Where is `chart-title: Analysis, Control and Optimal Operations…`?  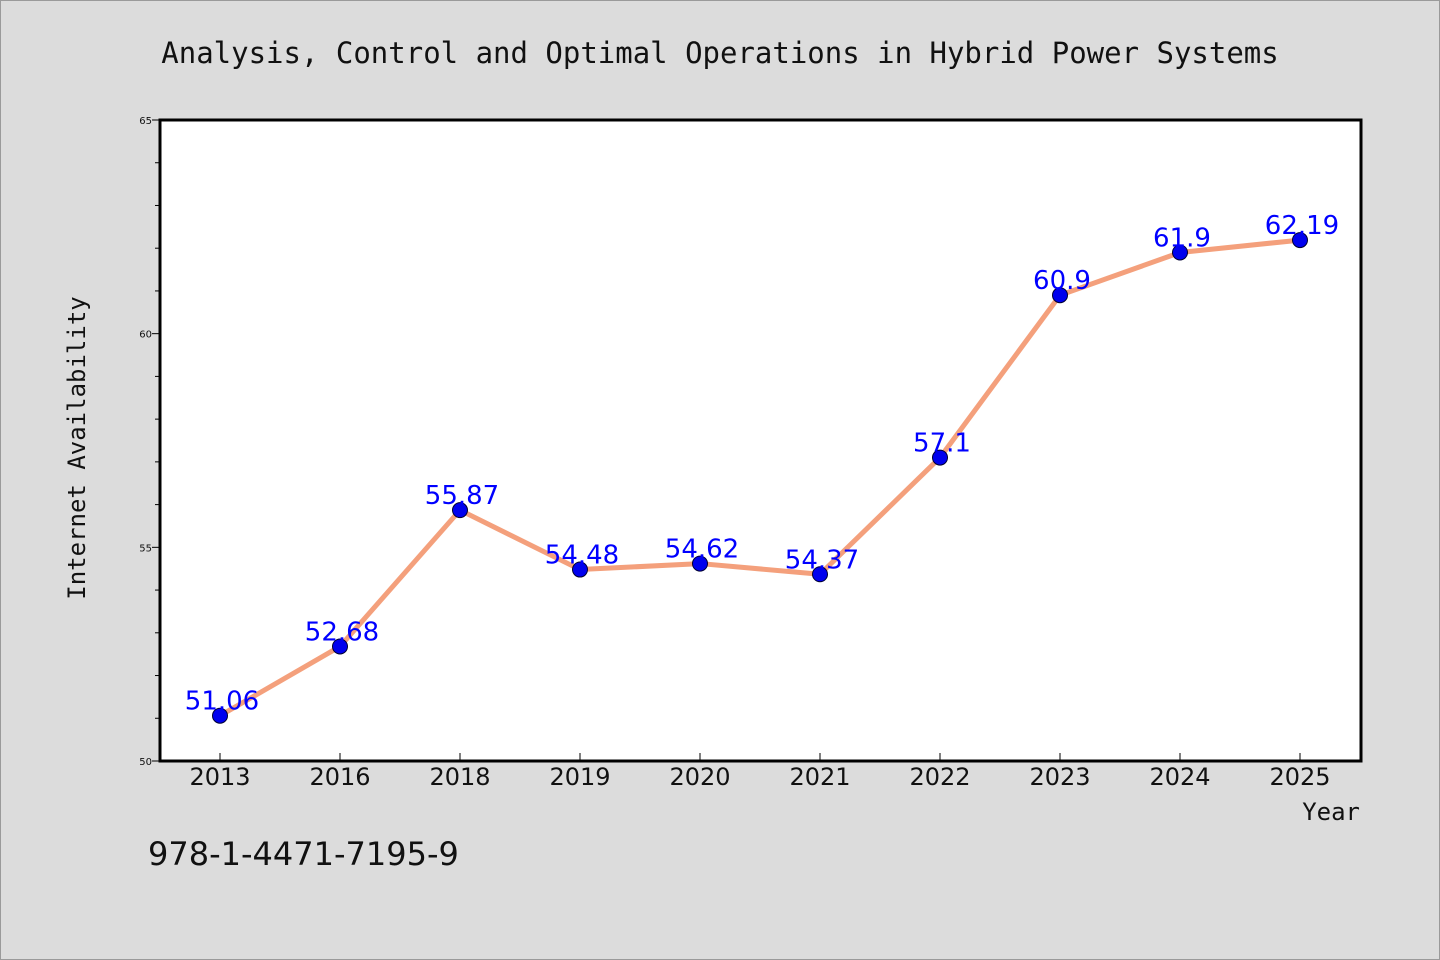 chart-title: Analysis, Control and Optimal Operations… is located at coordinates (719, 53).